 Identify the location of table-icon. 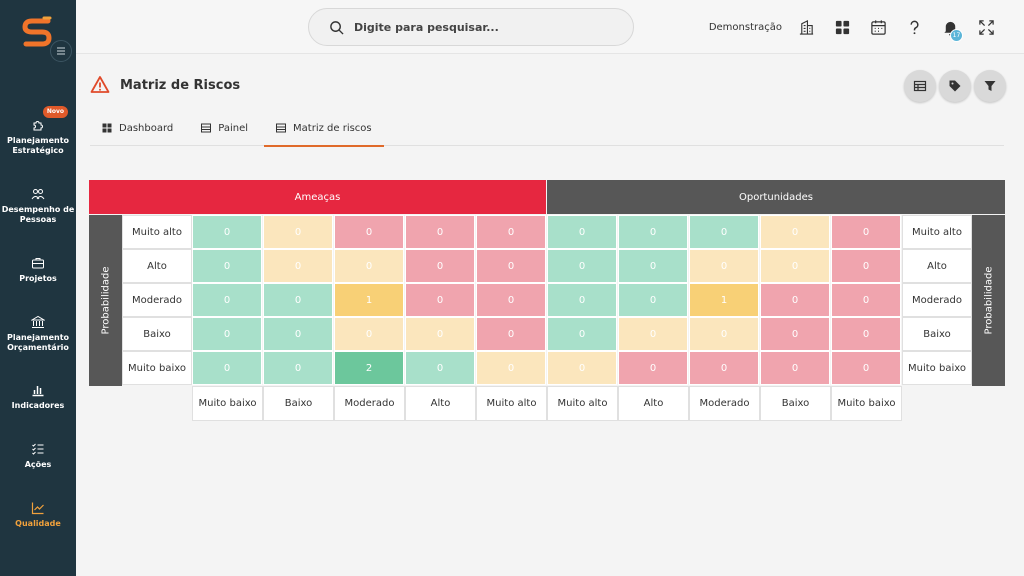
(920, 86).